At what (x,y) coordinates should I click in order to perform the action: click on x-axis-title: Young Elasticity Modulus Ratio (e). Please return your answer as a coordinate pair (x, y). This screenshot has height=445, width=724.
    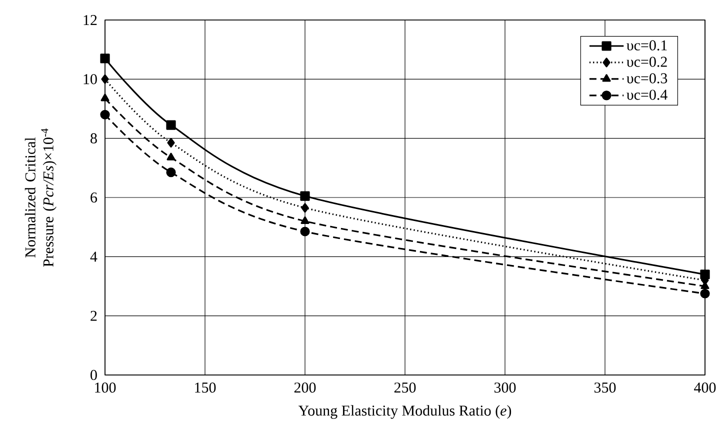
    Looking at the image, I should click on (405, 412).